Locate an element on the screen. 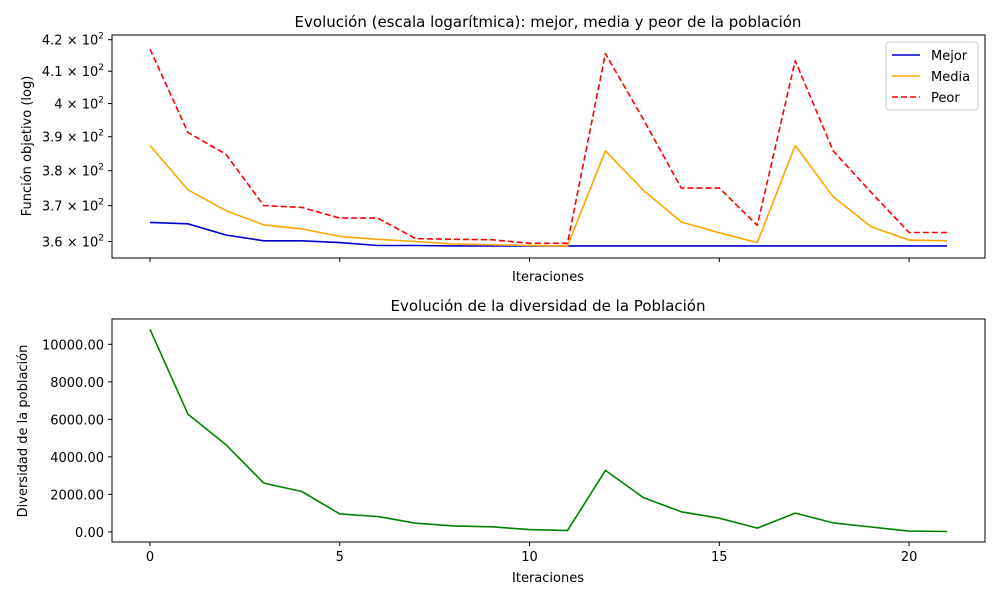 This screenshot has width=1000, height=600. diversity-y-tick-label: 2000.00 is located at coordinates (77, 495).